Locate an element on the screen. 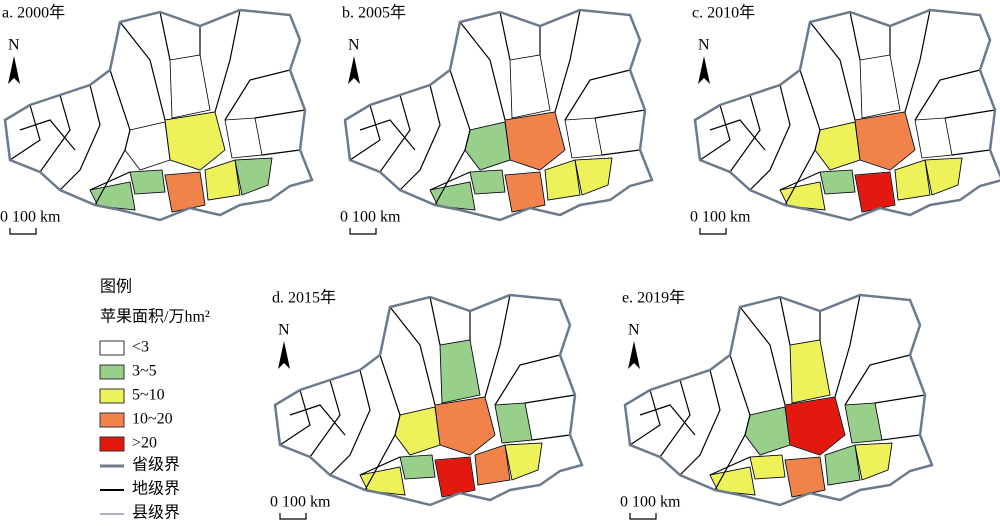 The height and width of the screenshot is (526, 1000). map-panel: c. 2010年 N 0 100 km is located at coordinates (845, 119).